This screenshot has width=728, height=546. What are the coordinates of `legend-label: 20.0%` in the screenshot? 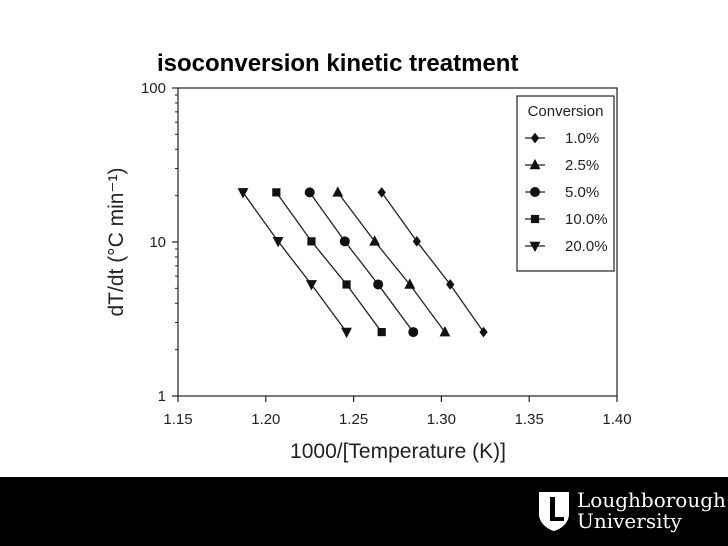 It's located at (586, 246).